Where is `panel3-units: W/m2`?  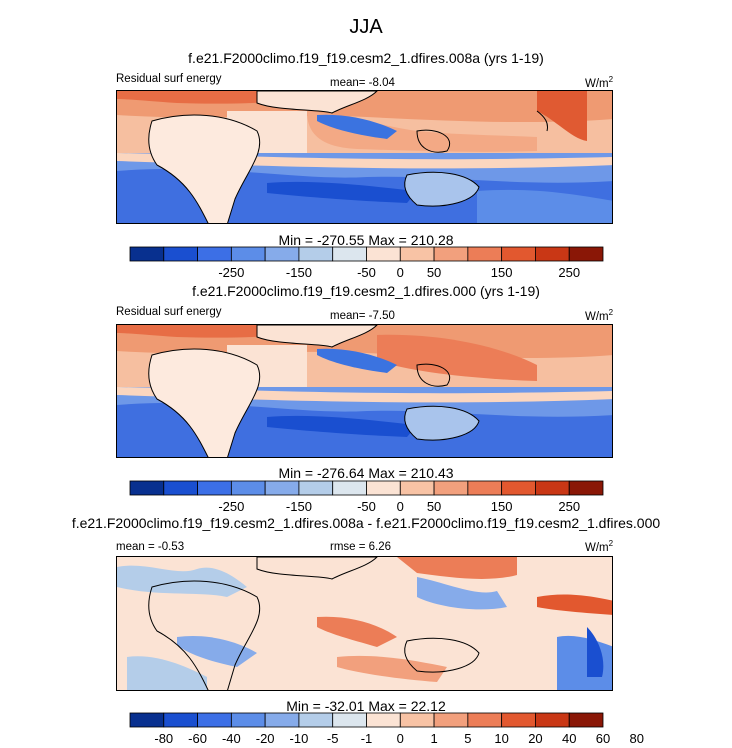 panel3-units: W/m2 is located at coordinates (599, 546).